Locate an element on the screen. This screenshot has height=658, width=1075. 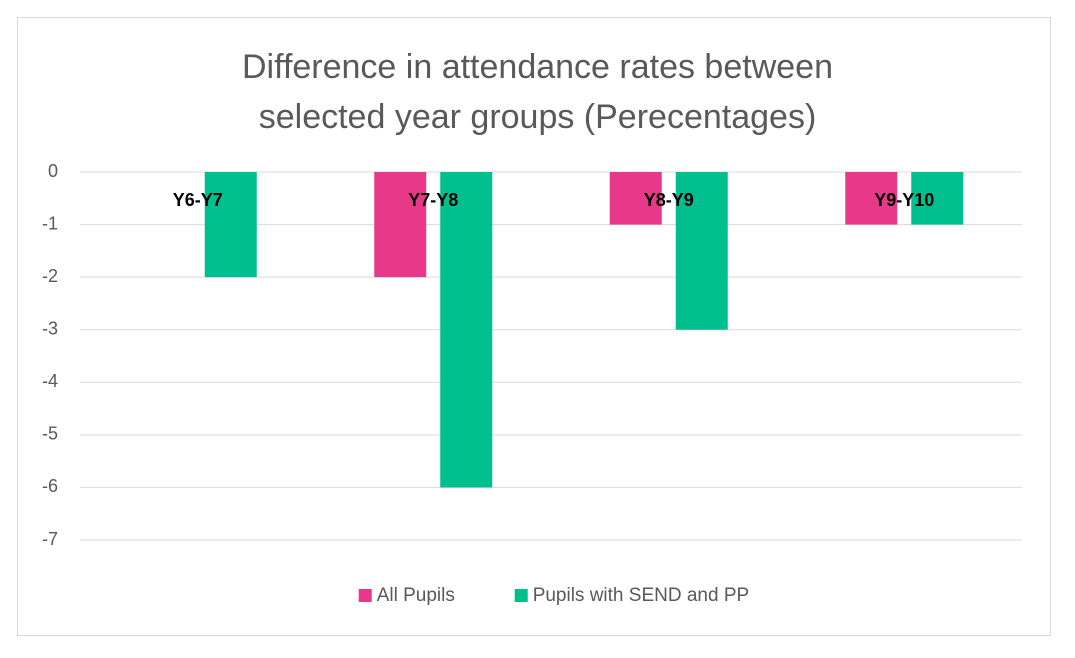
y-tick-label: -2 is located at coordinates (50, 276).